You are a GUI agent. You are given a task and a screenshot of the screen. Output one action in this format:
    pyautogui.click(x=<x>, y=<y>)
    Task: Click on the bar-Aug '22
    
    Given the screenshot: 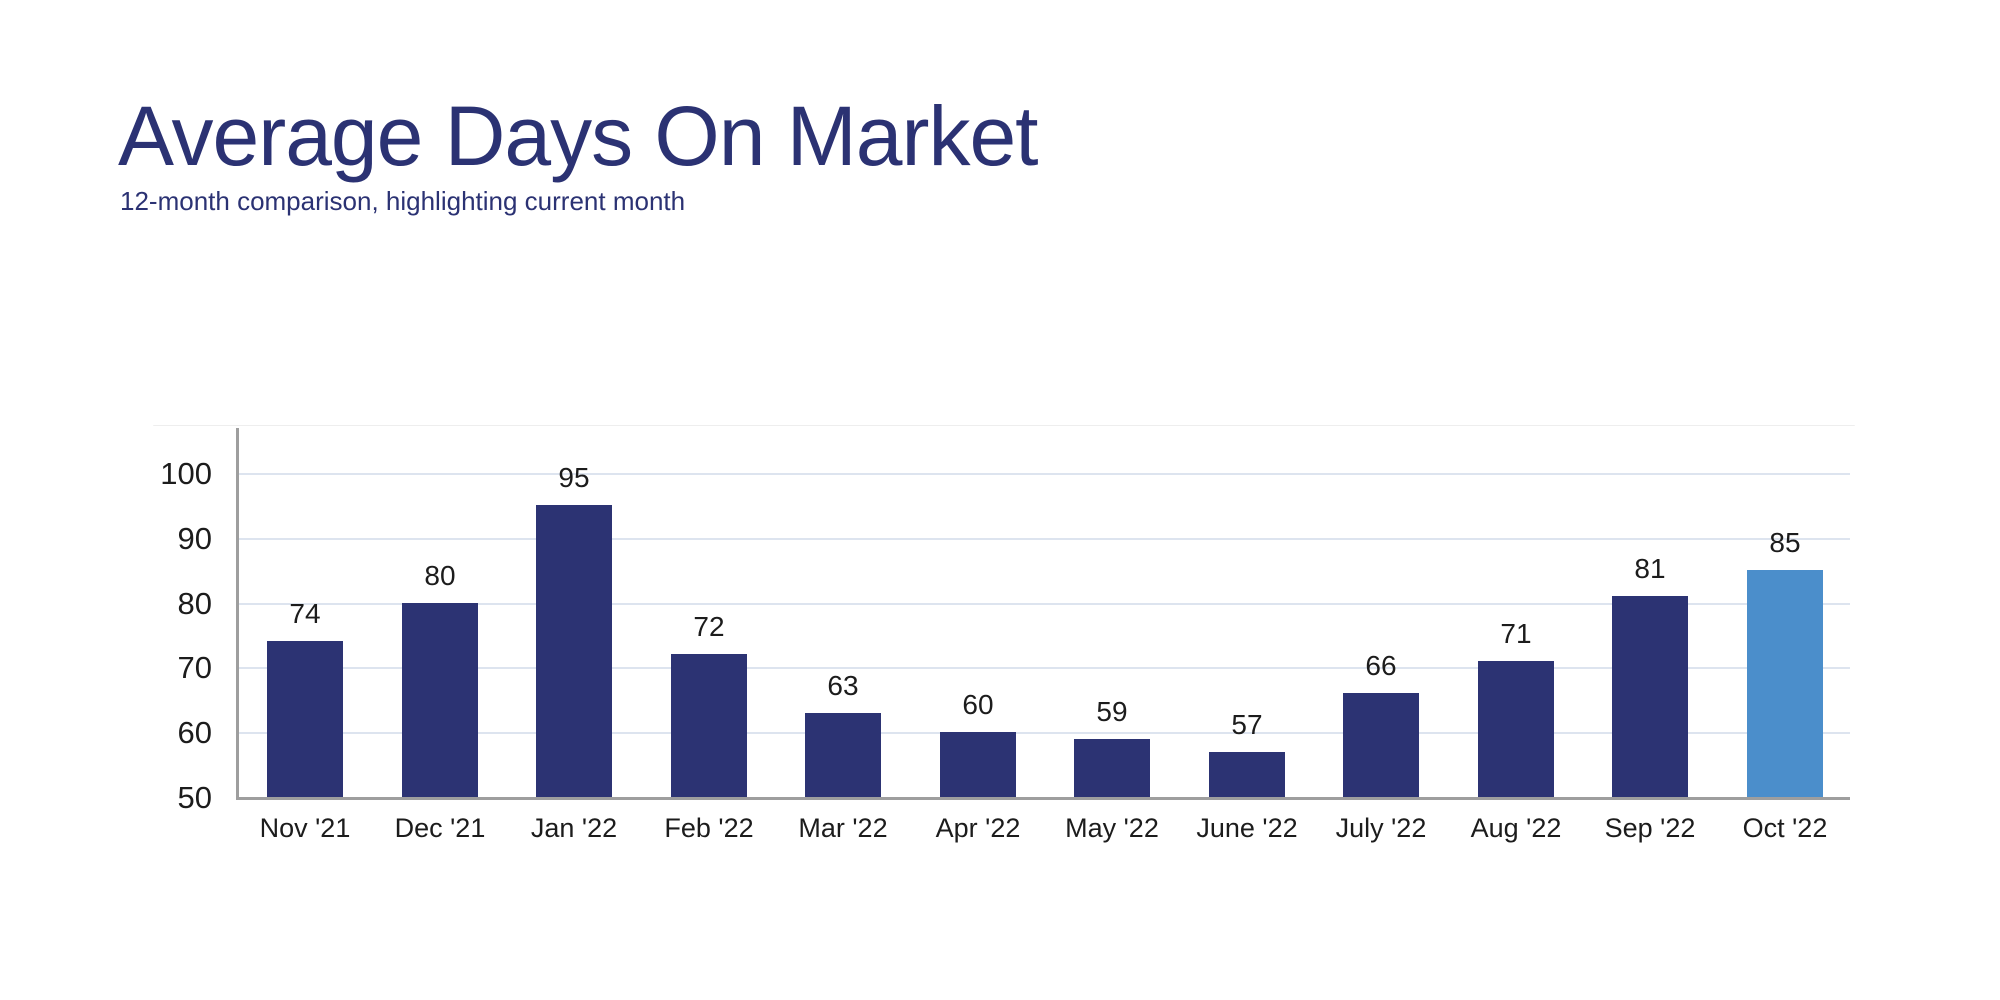 What is the action you would take?
    pyautogui.click(x=1516, y=729)
    